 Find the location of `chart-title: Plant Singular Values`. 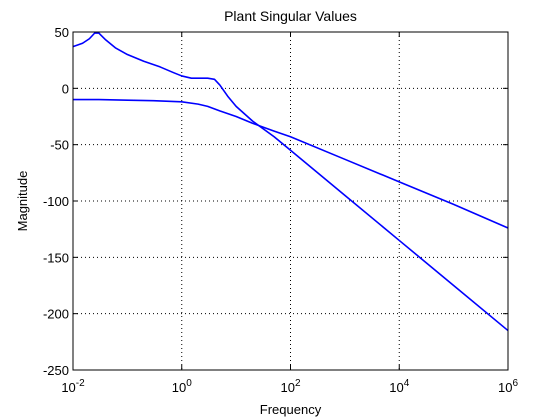

chart-title: Plant Singular Values is located at coordinates (290, 16).